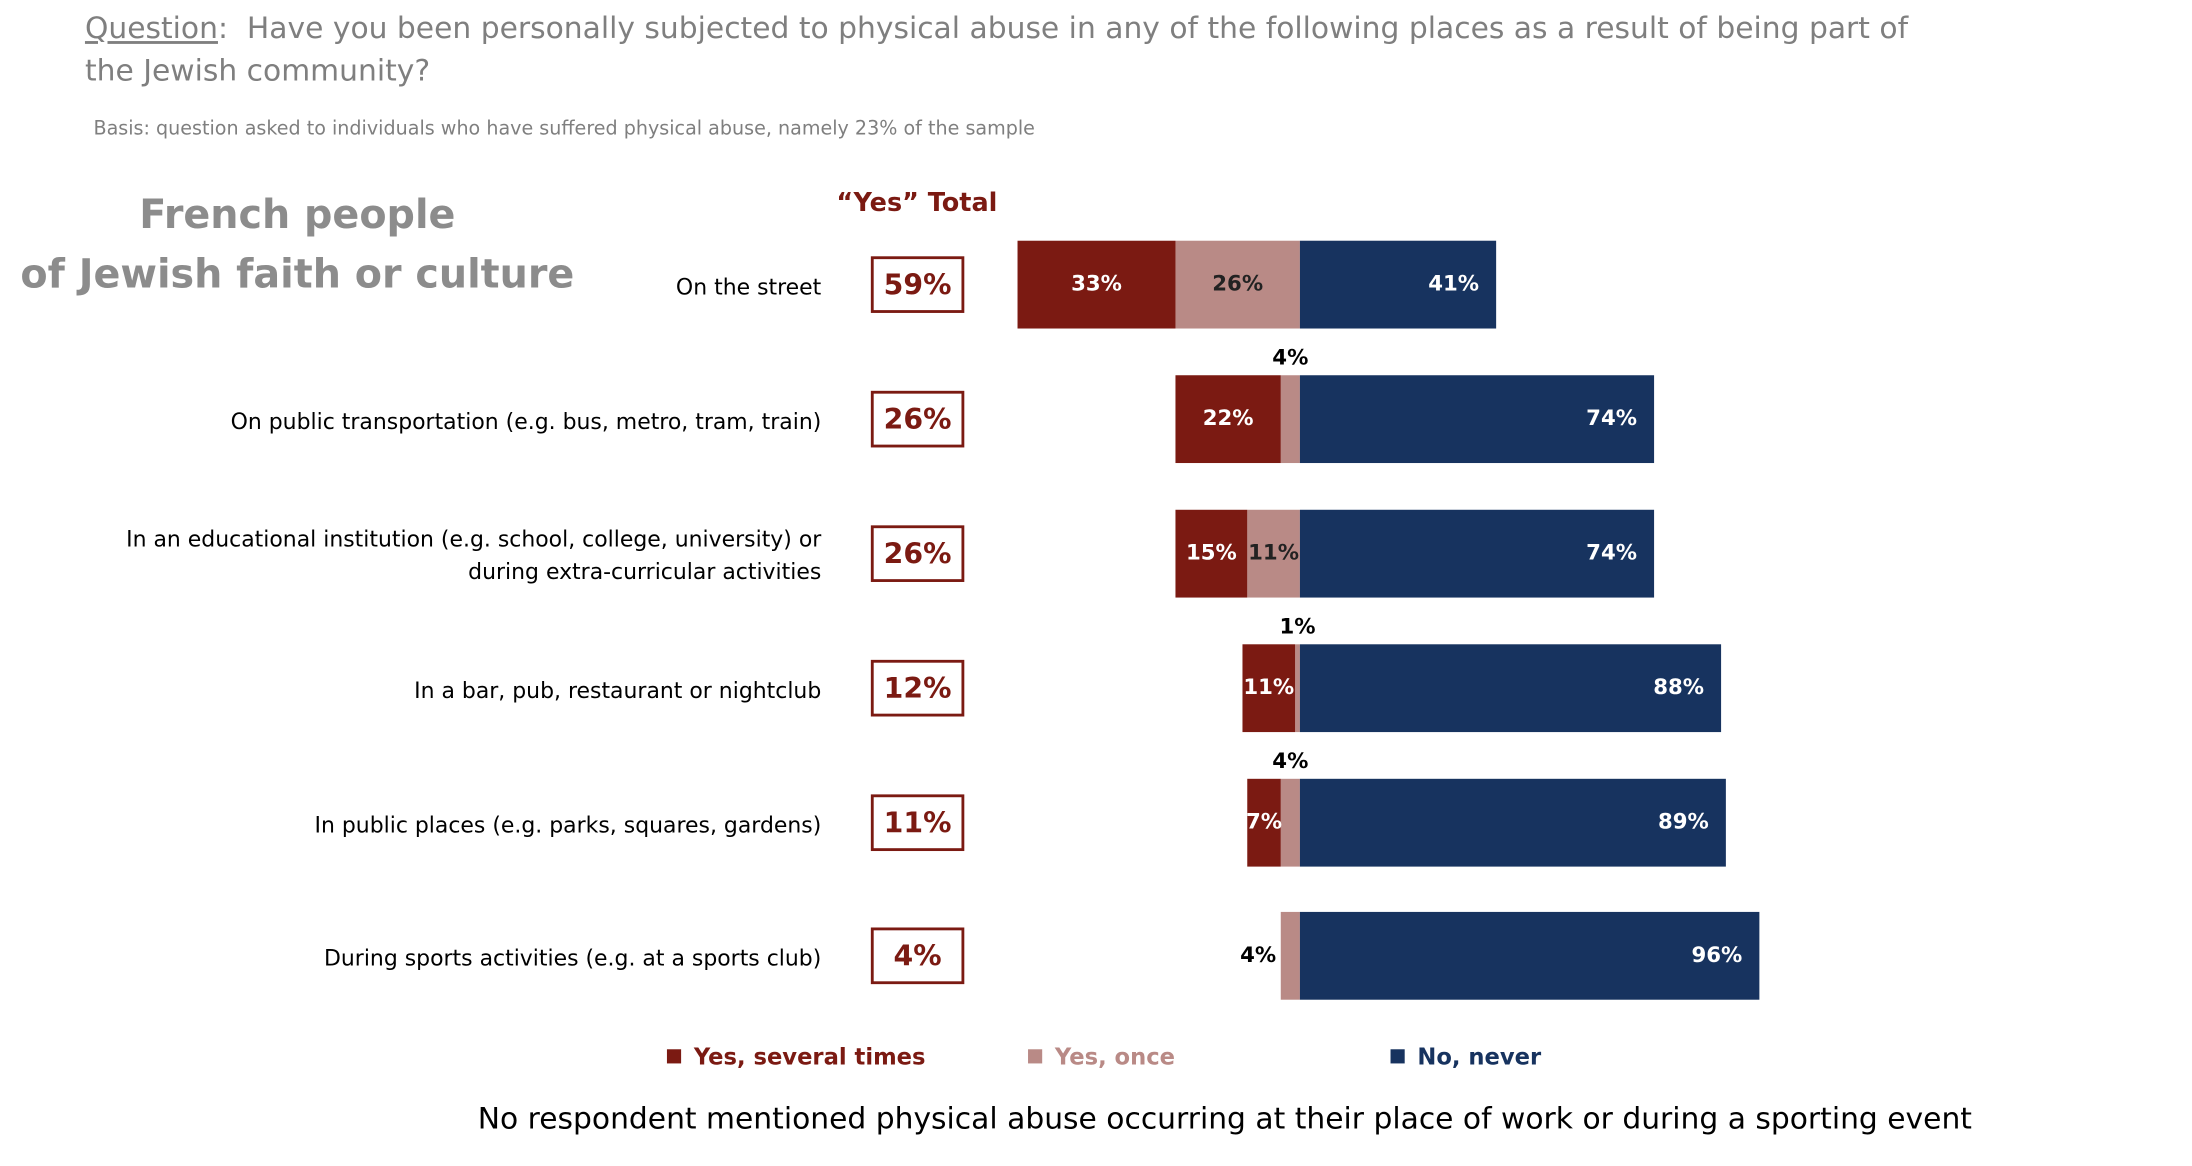 This screenshot has width=2192, height=1166. I want to click on value-label: 33%, so click(1096, 284).